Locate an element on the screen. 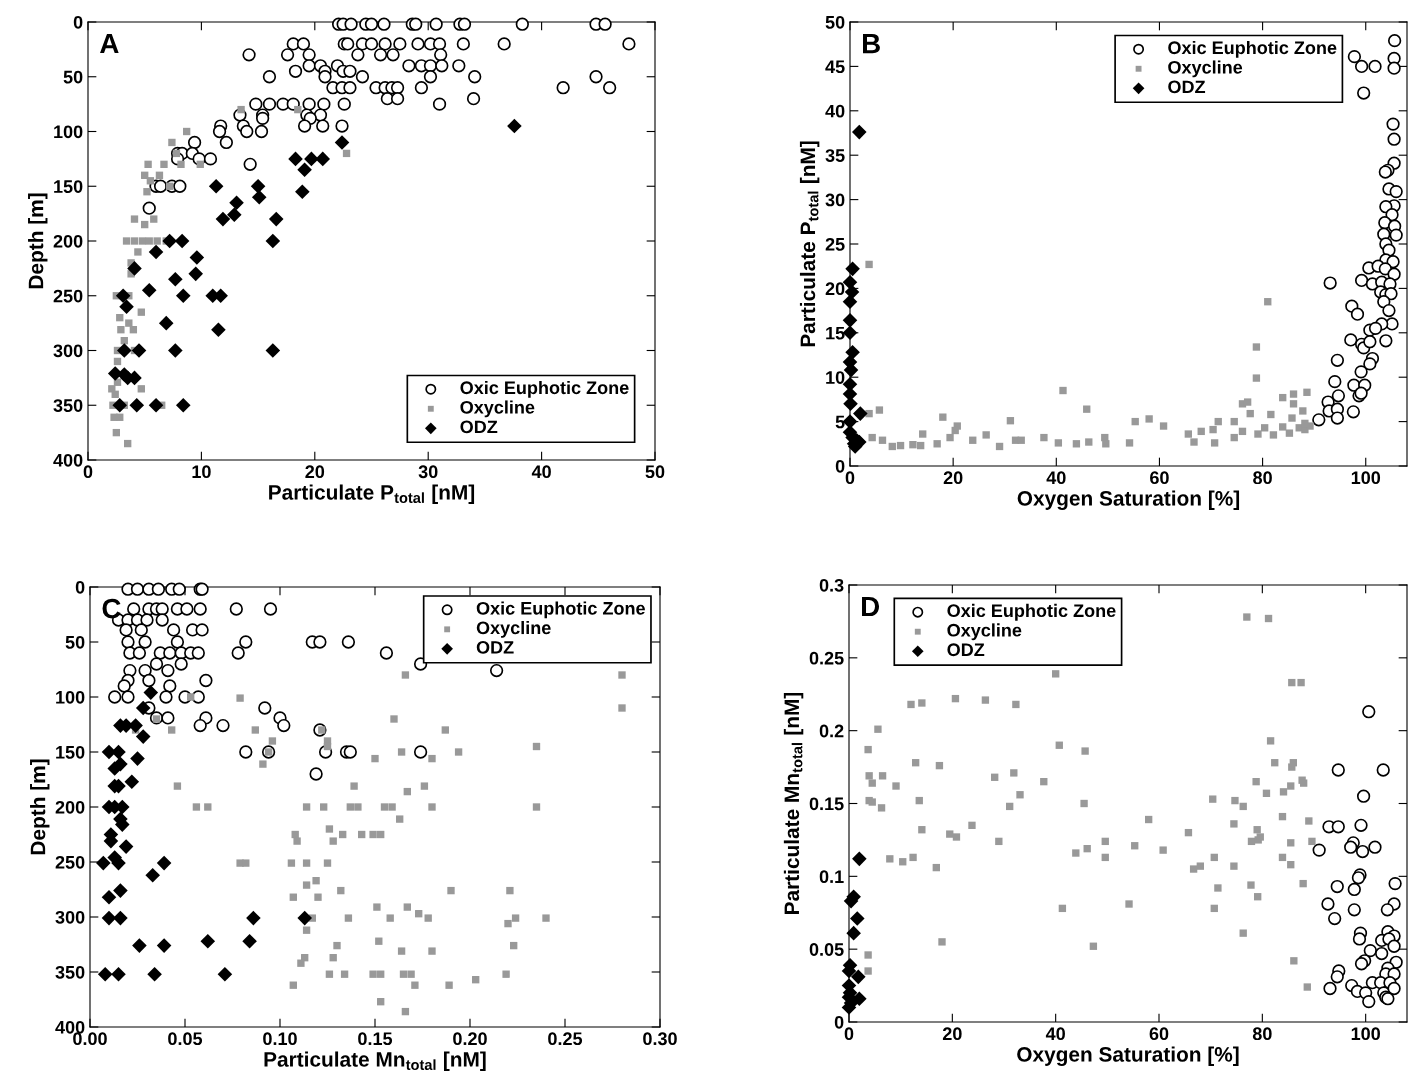  x-tick-label: 50 is located at coordinates (655, 472).